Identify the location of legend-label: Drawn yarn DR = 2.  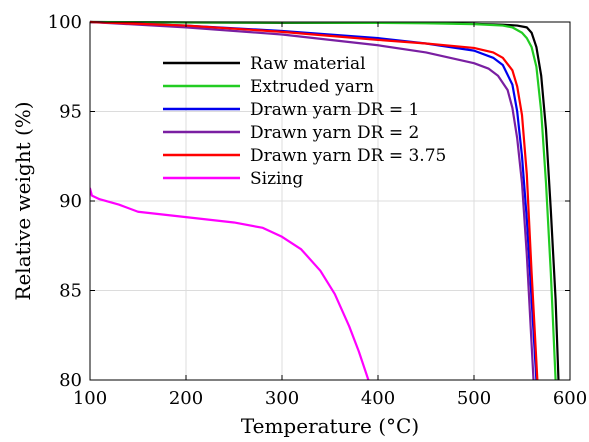
(334, 133).